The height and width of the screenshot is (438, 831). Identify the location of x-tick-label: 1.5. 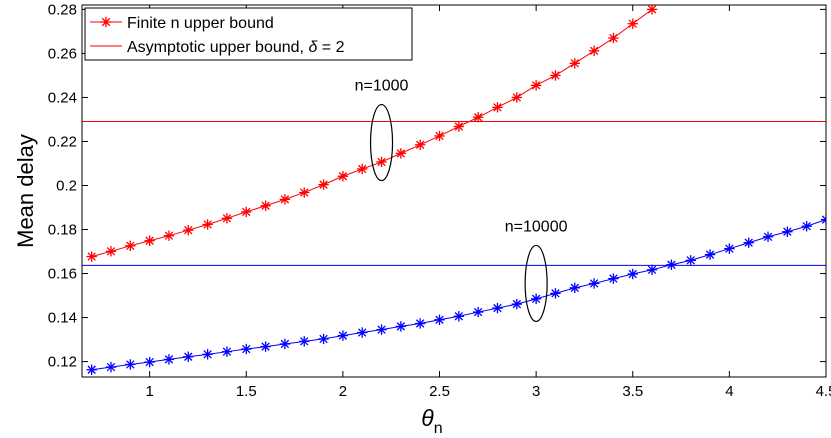
(246, 391).